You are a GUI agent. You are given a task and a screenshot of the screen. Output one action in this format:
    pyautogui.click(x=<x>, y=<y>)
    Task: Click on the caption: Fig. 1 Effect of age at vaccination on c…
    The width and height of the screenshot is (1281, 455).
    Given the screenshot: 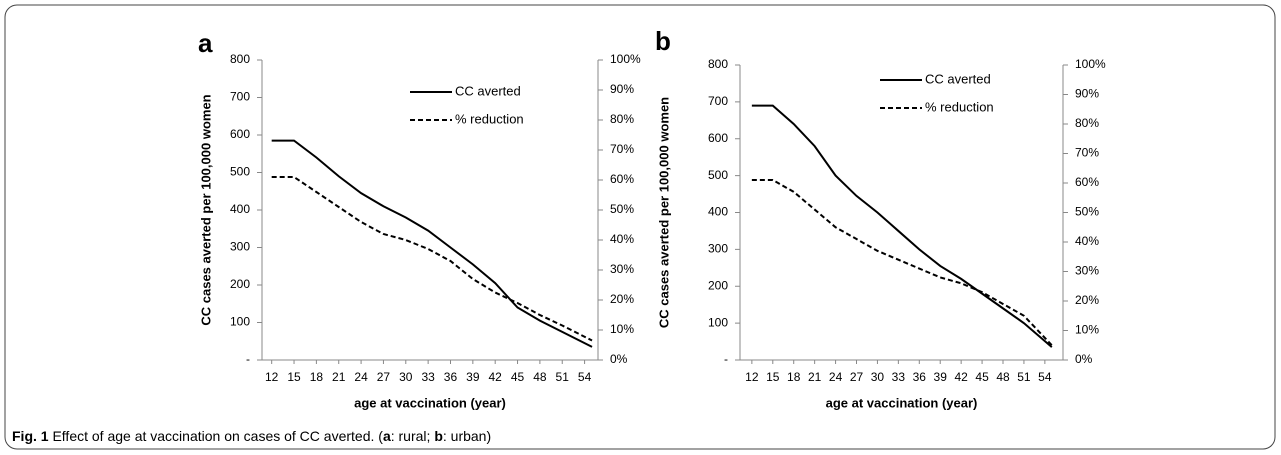 What is the action you would take?
    pyautogui.click(x=251, y=436)
    